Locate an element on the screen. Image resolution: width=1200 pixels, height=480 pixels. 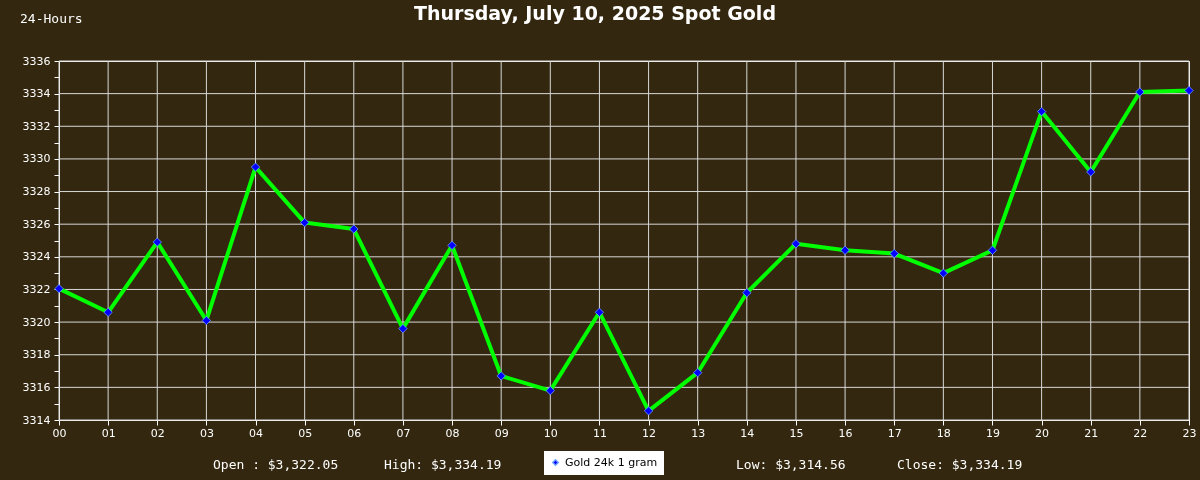
x-tick-label: 19 is located at coordinates (992, 433).